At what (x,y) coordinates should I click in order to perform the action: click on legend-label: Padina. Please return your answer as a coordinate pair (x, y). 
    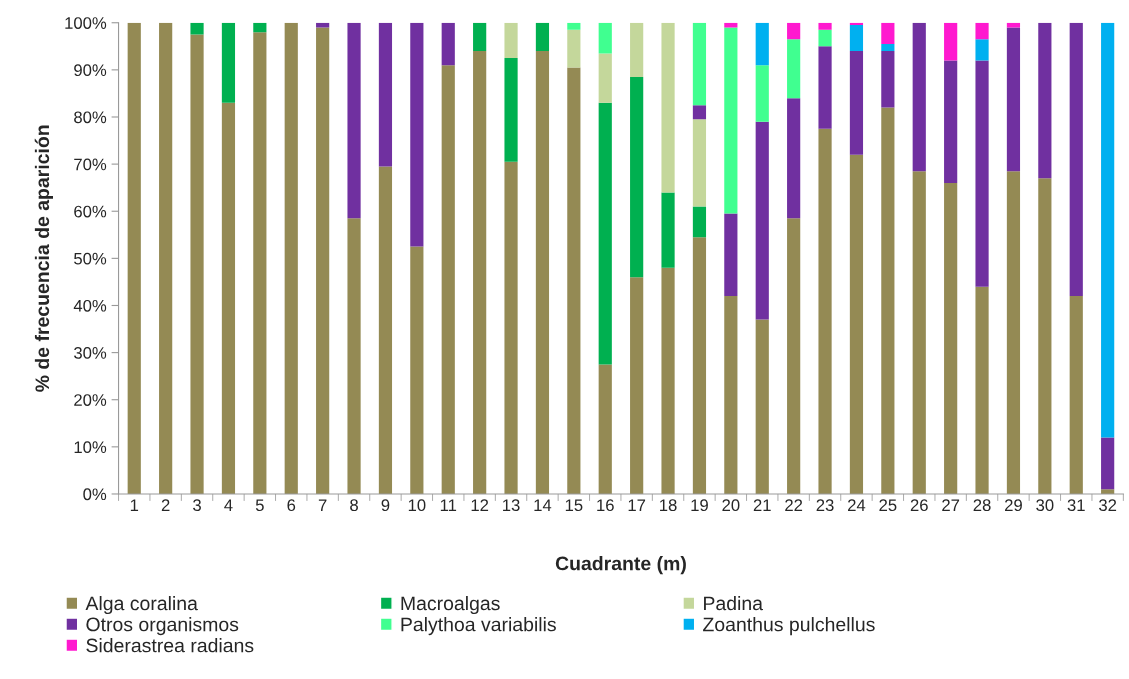
    Looking at the image, I should click on (733, 603).